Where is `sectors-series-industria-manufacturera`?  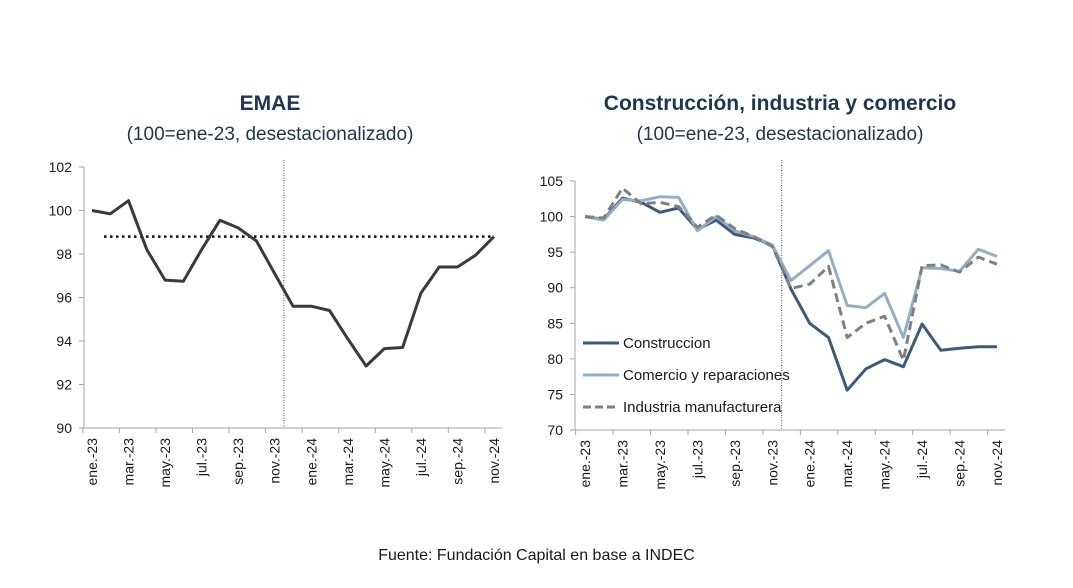
sectors-series-industria-manufacturera is located at coordinates (791, 274).